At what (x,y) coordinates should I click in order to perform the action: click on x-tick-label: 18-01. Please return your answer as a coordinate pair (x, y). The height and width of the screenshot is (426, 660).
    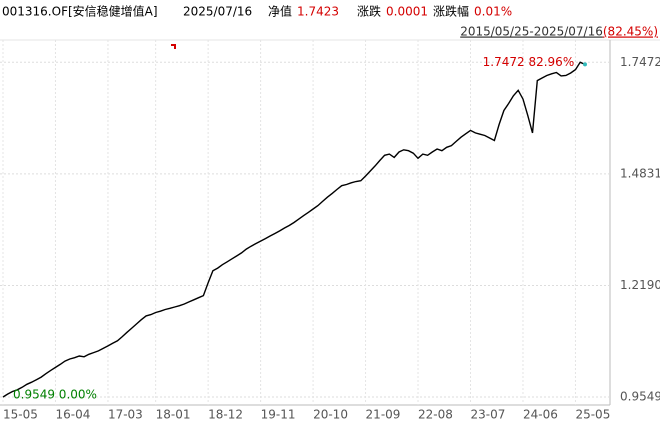
    Looking at the image, I should click on (173, 415).